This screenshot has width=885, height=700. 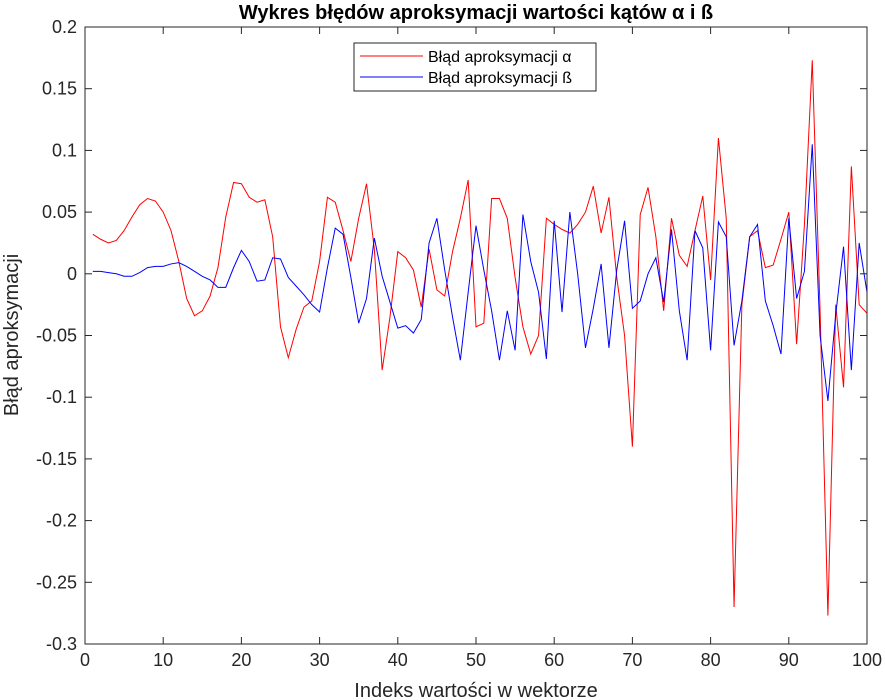 I want to click on x-tick-label: 50, so click(x=476, y=660).